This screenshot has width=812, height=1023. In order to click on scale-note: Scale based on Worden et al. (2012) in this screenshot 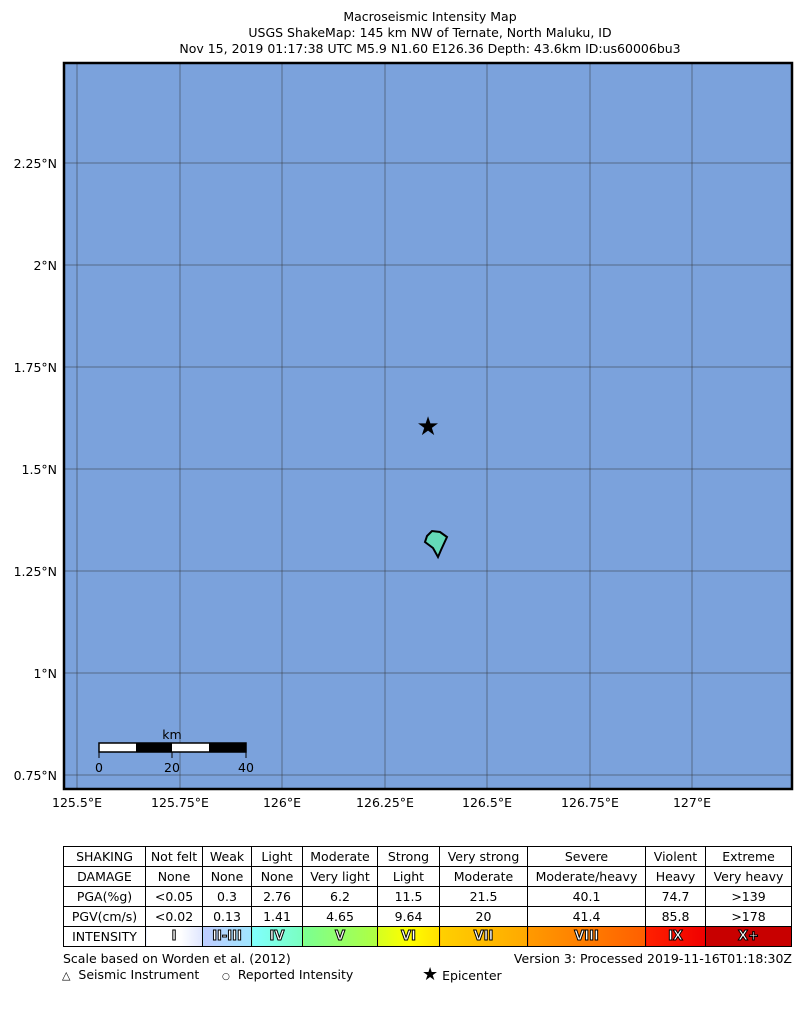, I will do `click(177, 958)`.